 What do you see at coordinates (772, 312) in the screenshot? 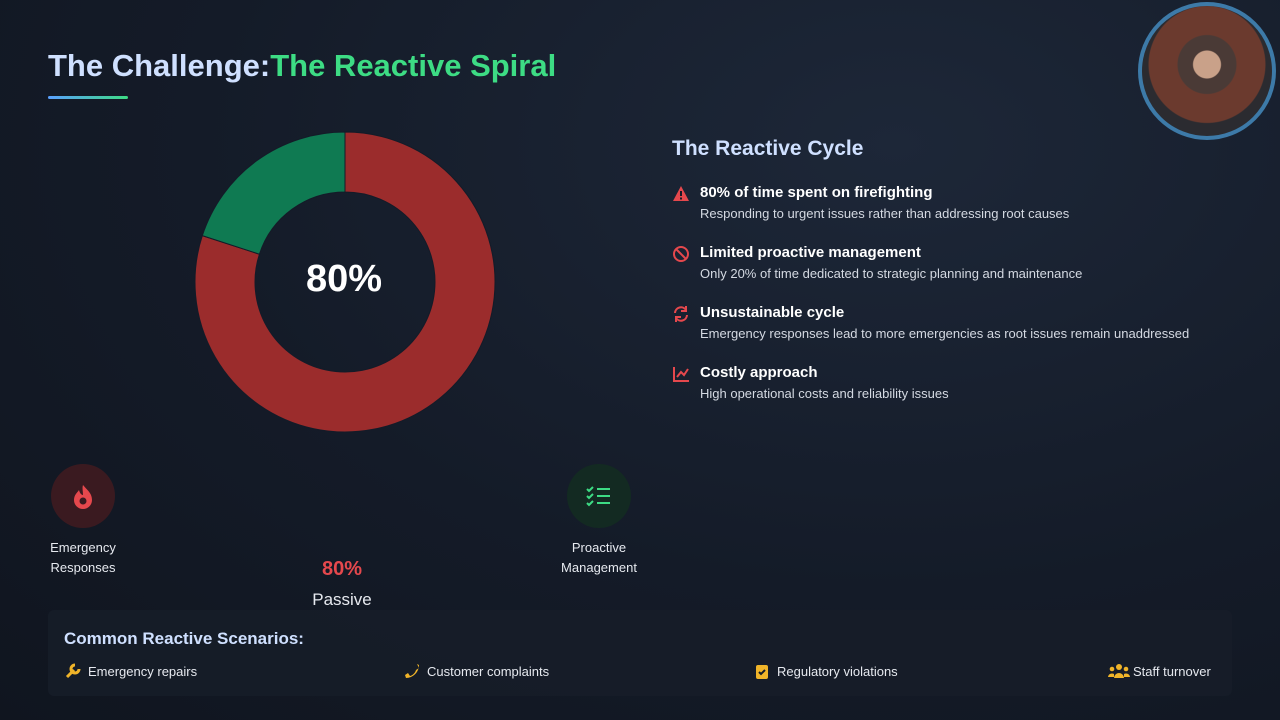
I see `cycle-item-title: Unsustainable cycle` at bounding box center [772, 312].